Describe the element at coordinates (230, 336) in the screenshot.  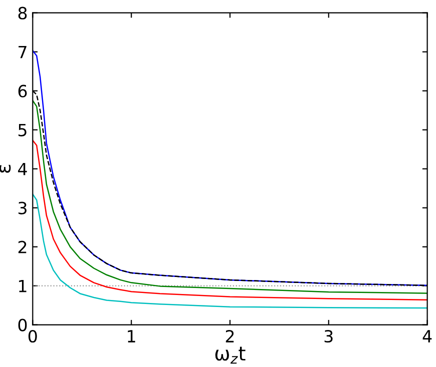
I see `x-tick-label: 2` at that location.